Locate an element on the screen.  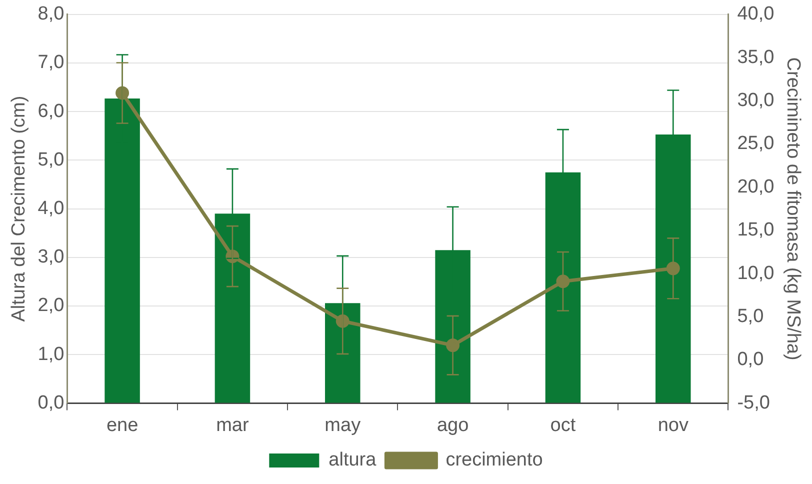
y-tick-label: 5,0 is located at coordinates (51, 159).